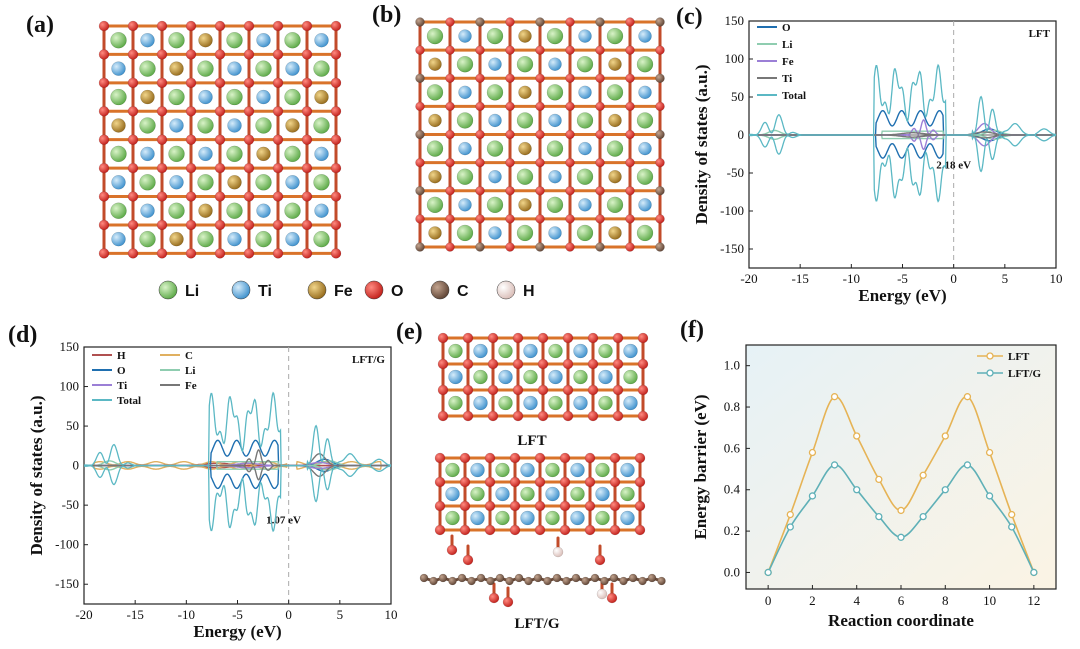 This screenshot has height=649, width=1080. I want to click on legend-label: Total, so click(794, 96).